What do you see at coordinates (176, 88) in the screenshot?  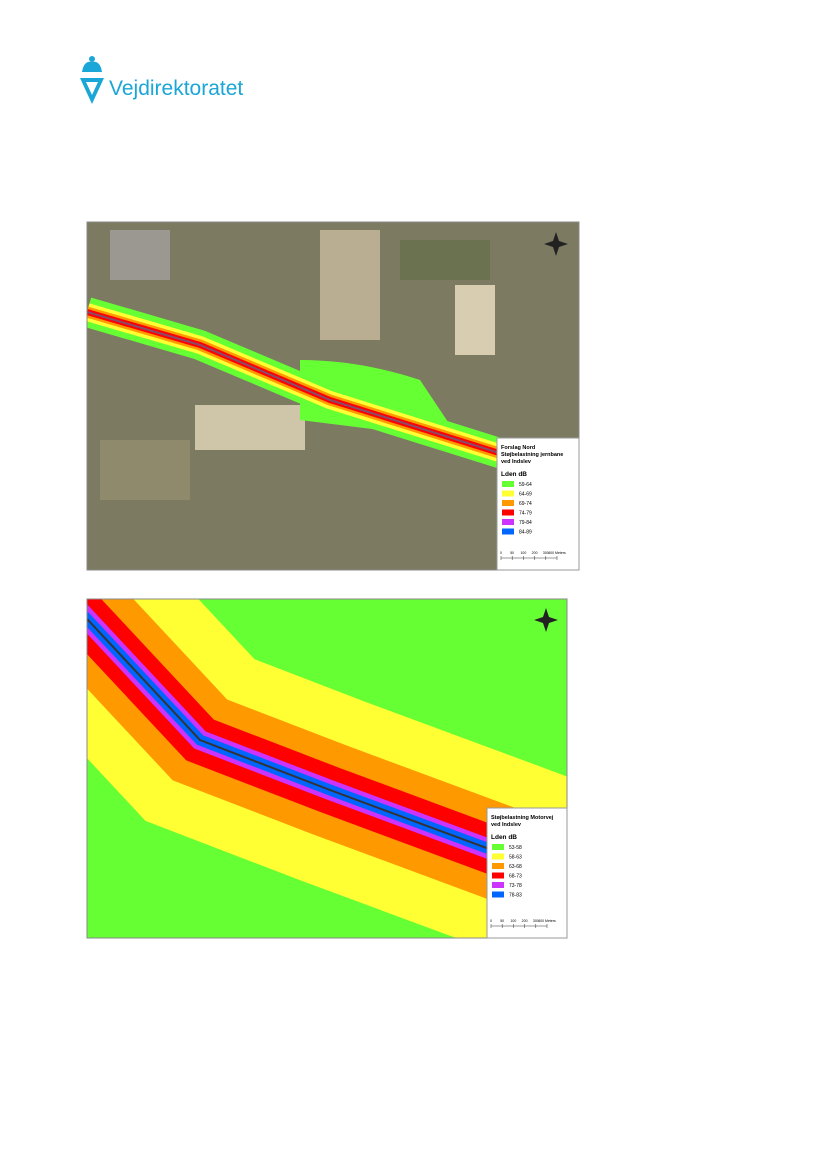 I see `logo-text: Vejdirektoratet` at bounding box center [176, 88].